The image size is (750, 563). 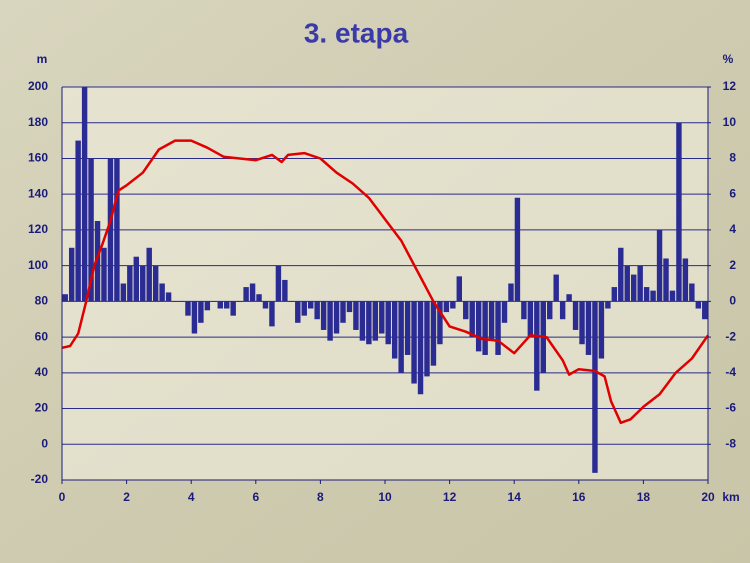 What do you see at coordinates (644, 497) in the screenshot?
I see `x-tick-label: 18` at bounding box center [644, 497].